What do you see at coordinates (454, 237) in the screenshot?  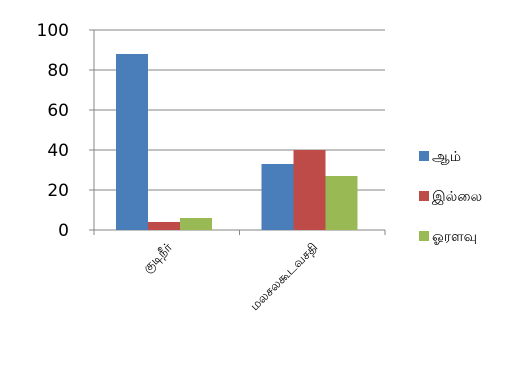 I see `legend-label: ஓரளவு` at bounding box center [454, 237].